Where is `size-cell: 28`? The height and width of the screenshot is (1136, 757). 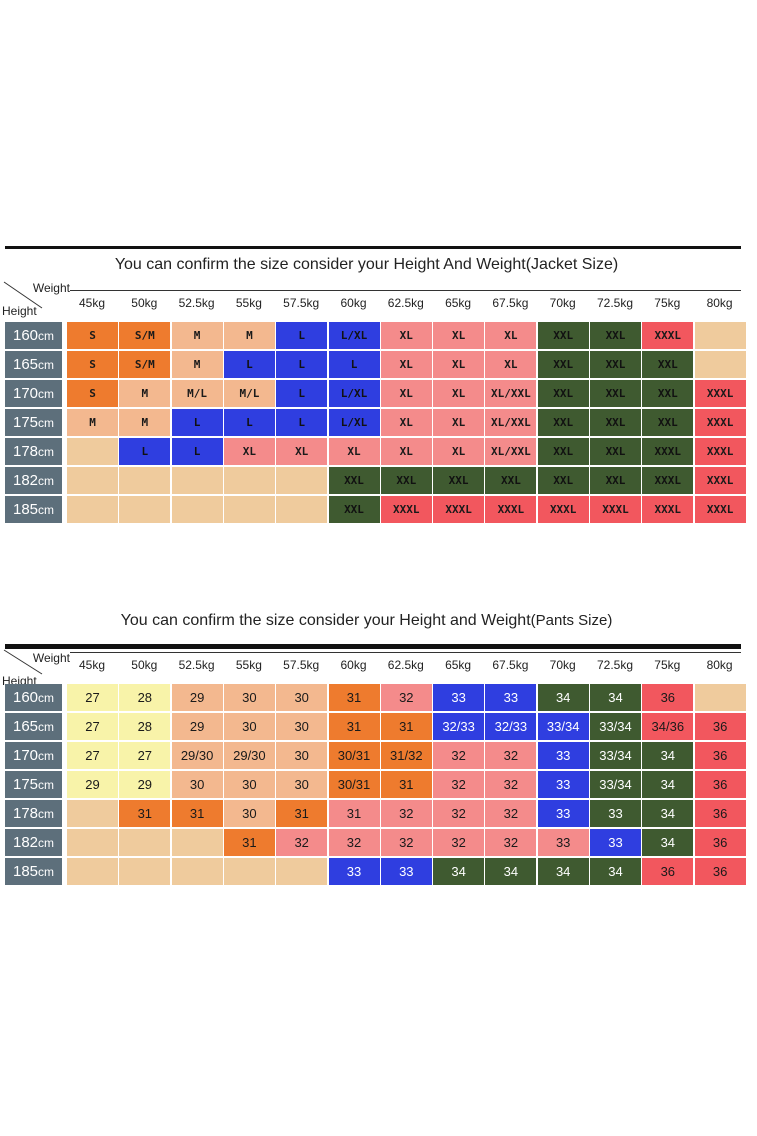
size-cell: 28 is located at coordinates (145, 697).